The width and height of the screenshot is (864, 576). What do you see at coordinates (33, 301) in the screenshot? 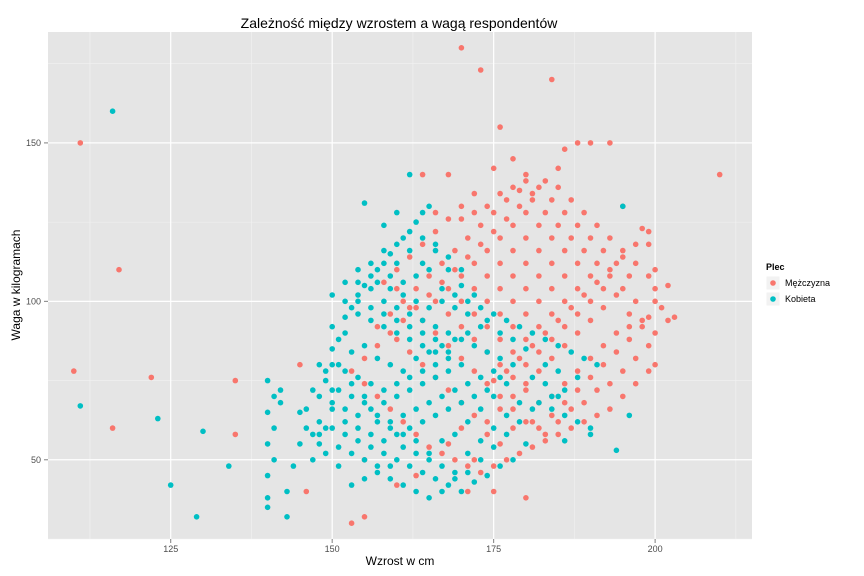
I see `y-tick-label: 100` at bounding box center [33, 301].